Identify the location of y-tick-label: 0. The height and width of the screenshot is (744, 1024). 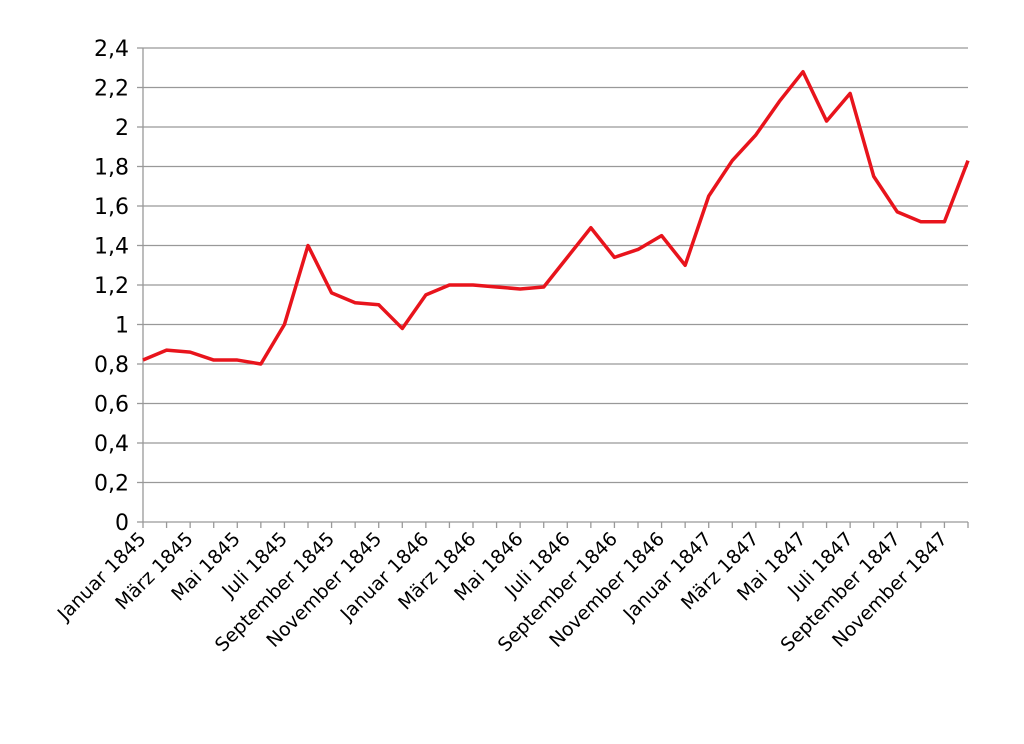
(122, 523).